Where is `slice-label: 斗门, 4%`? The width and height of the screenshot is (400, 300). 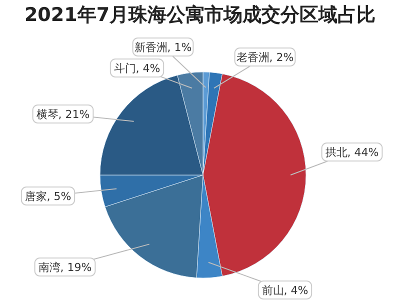 slice-label: 斗门, 4% is located at coordinates (137, 68).